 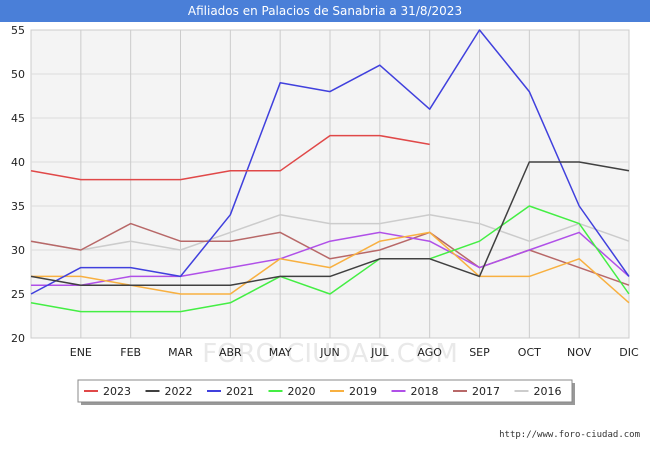 What do you see at coordinates (117, 391) in the screenshot?
I see `legend-label-2023: 2023` at bounding box center [117, 391].